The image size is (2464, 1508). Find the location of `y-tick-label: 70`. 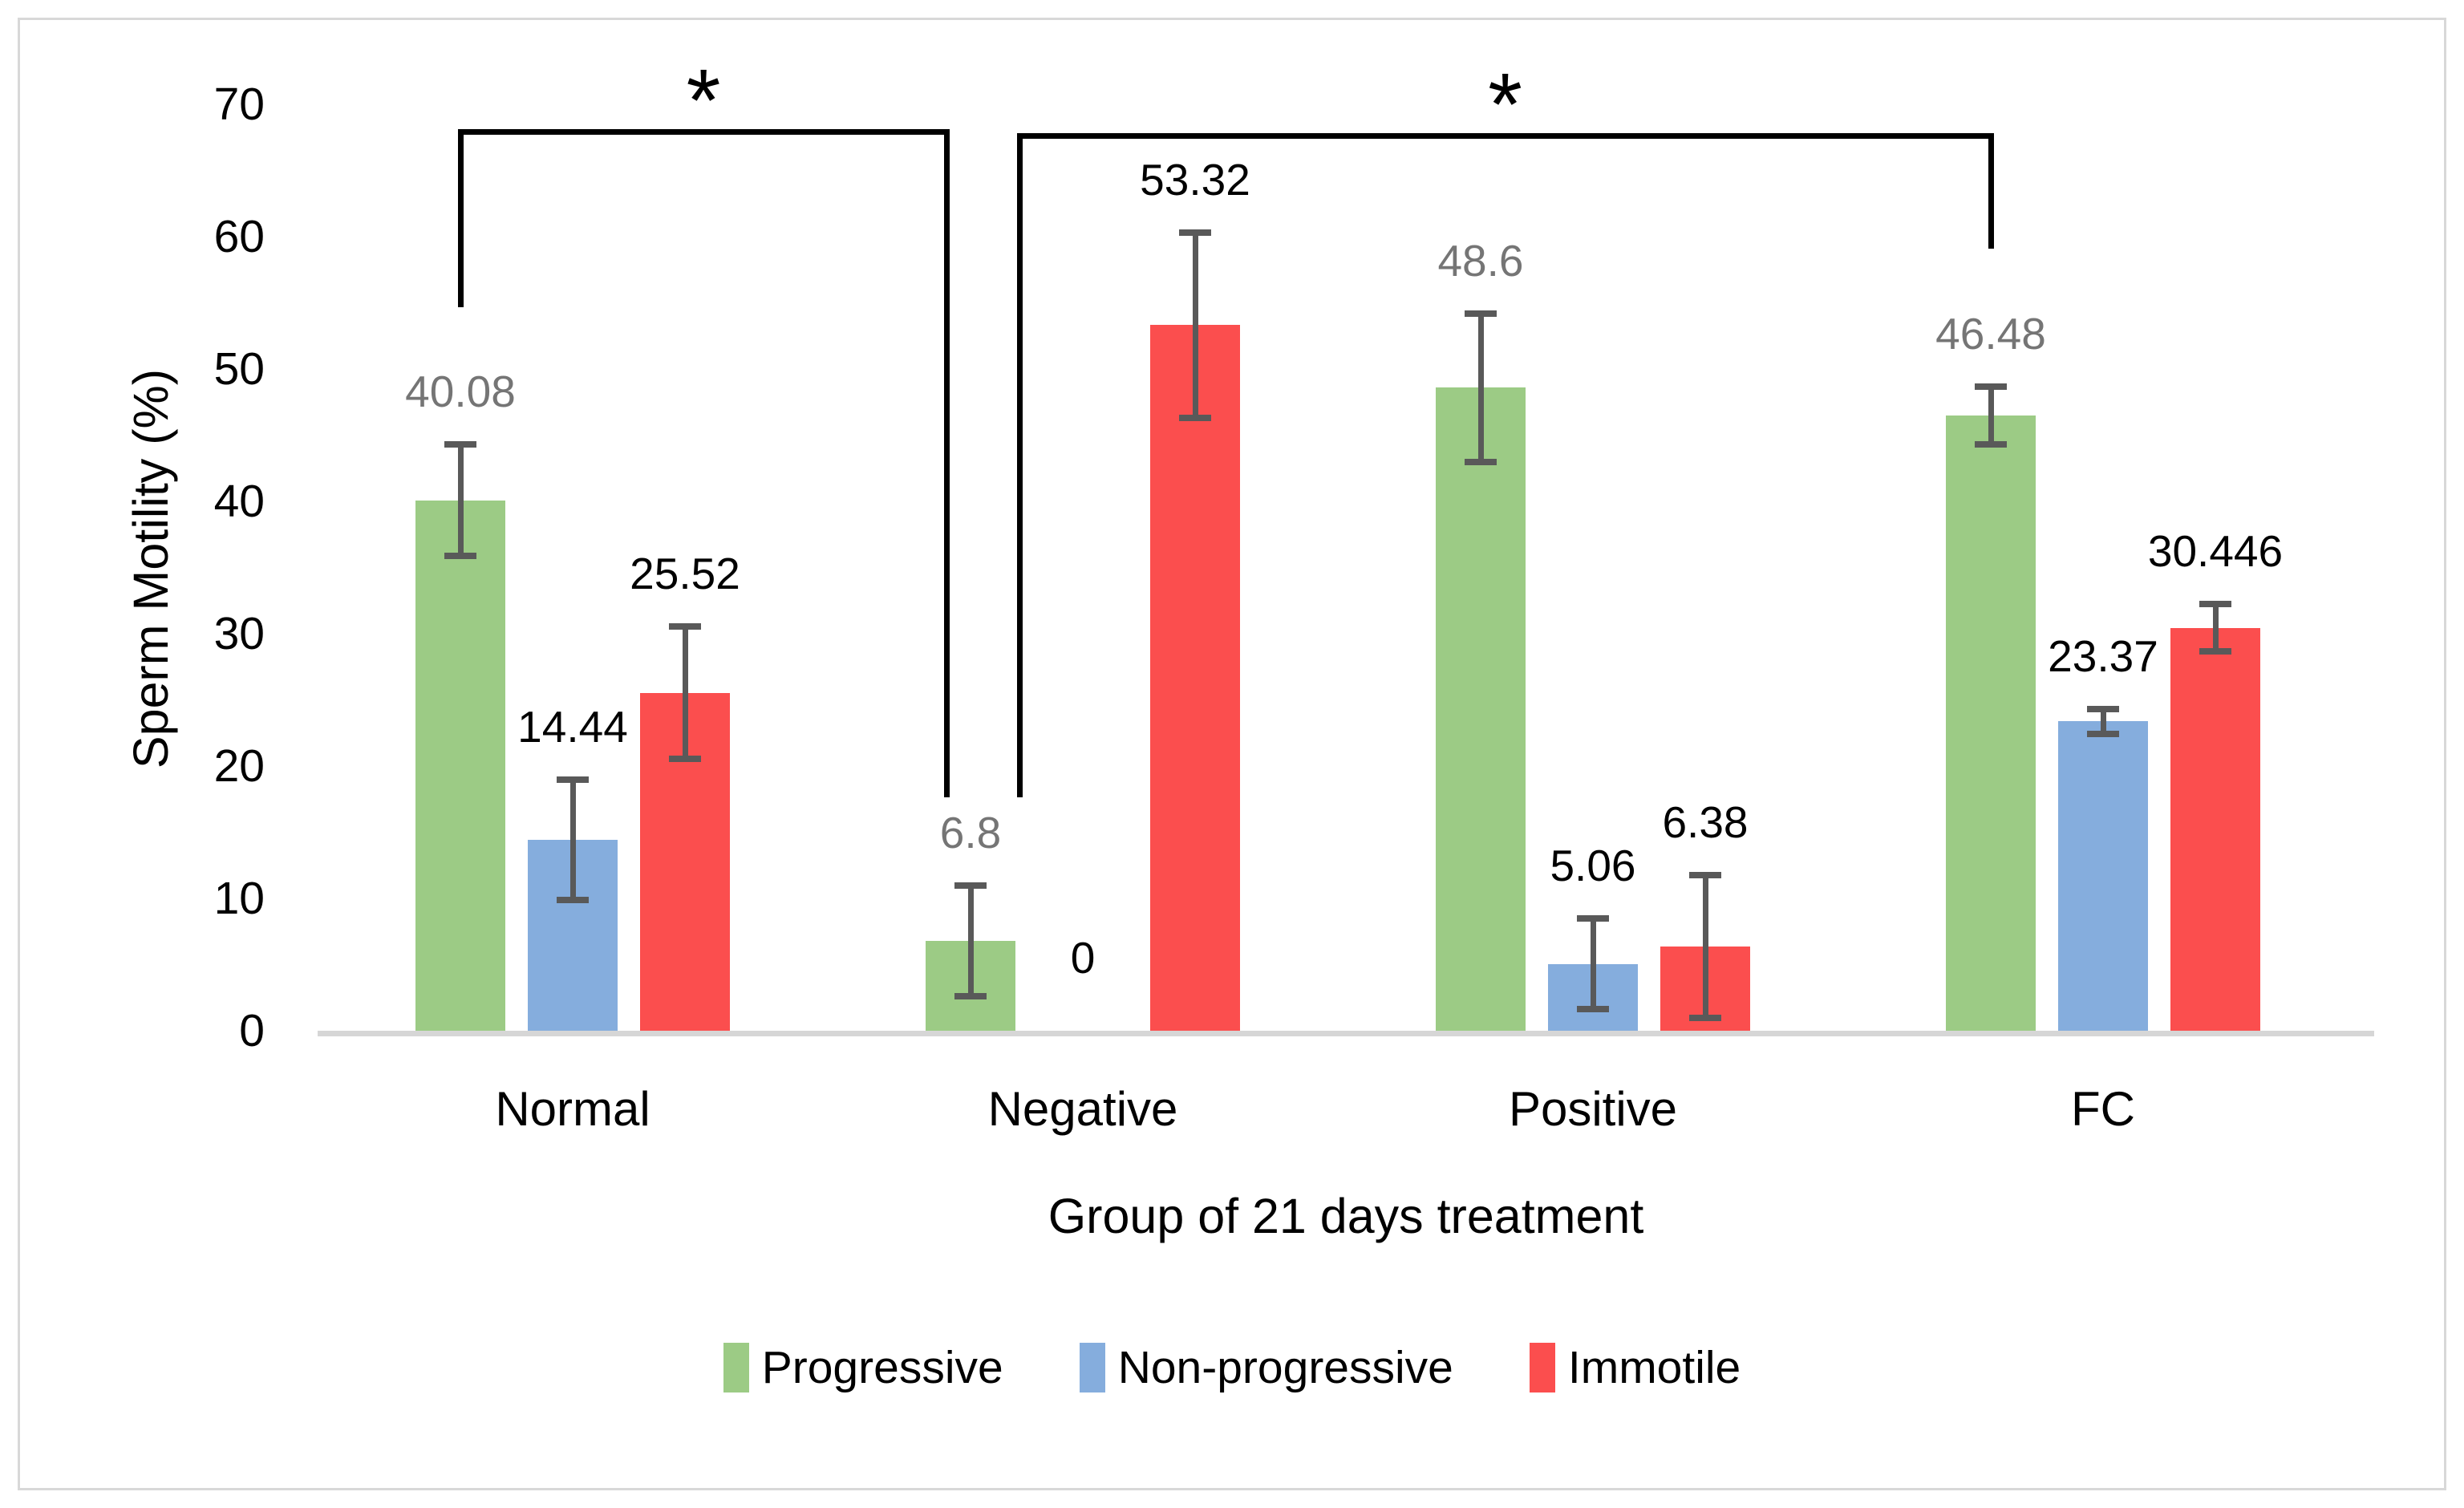

y-tick-label: 70 is located at coordinates (239, 104).